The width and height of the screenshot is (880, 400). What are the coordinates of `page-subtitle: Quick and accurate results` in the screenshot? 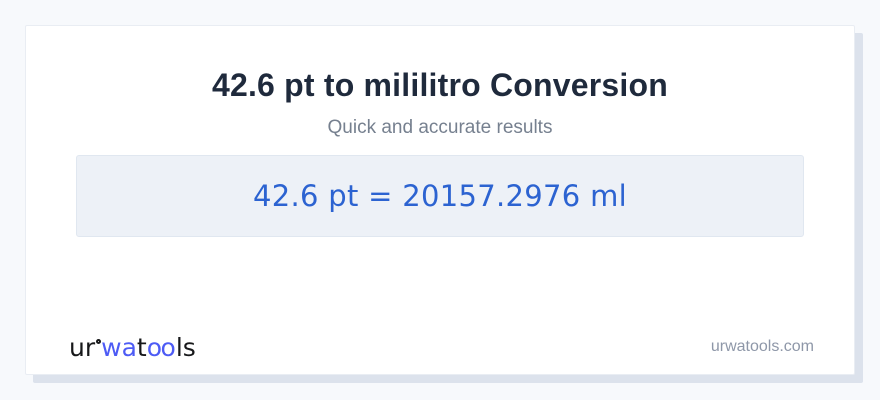 It's located at (440, 127).